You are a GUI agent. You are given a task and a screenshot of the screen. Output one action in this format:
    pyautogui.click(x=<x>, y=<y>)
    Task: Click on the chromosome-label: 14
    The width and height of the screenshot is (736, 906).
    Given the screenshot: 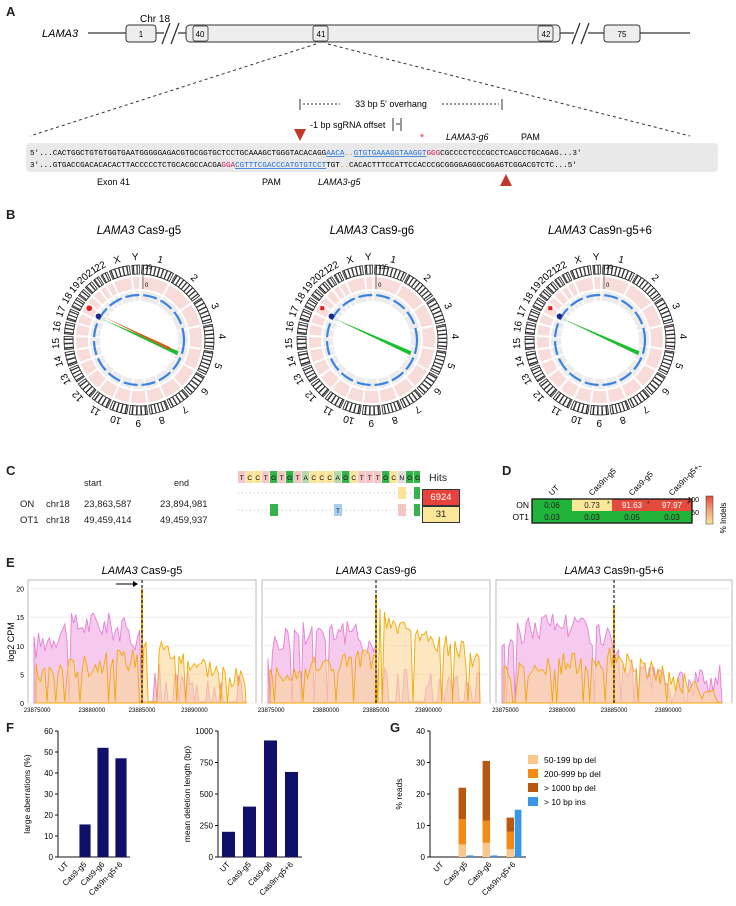 What is the action you would take?
    pyautogui.click(x=59, y=361)
    